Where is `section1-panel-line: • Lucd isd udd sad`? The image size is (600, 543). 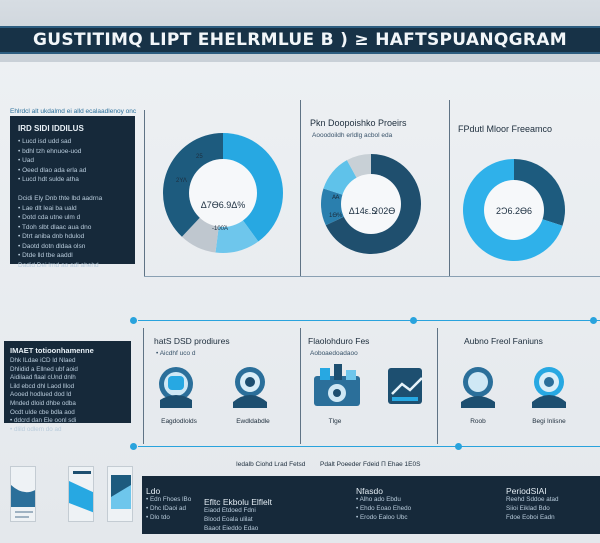 section1-panel-line: • Lucd isd udd sad is located at coordinates (45, 141).